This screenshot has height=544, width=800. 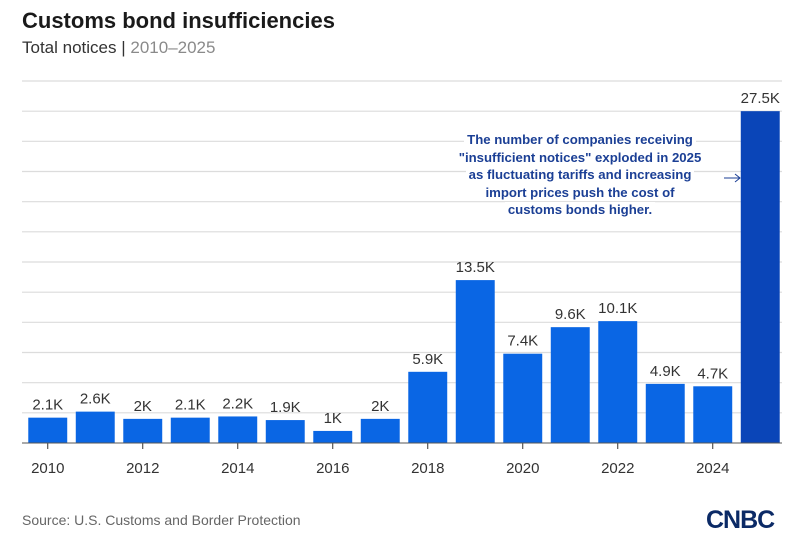 I want to click on x-tick-label-2024: 2024, so click(x=712, y=468).